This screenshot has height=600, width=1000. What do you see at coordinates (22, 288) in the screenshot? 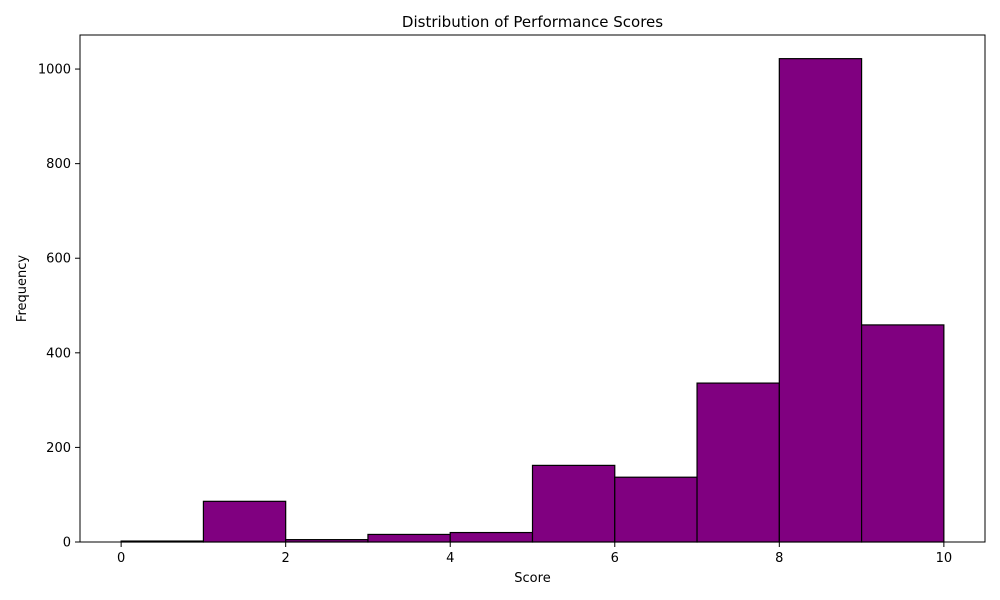
I see `y-axis-label: Frequency` at bounding box center [22, 288].